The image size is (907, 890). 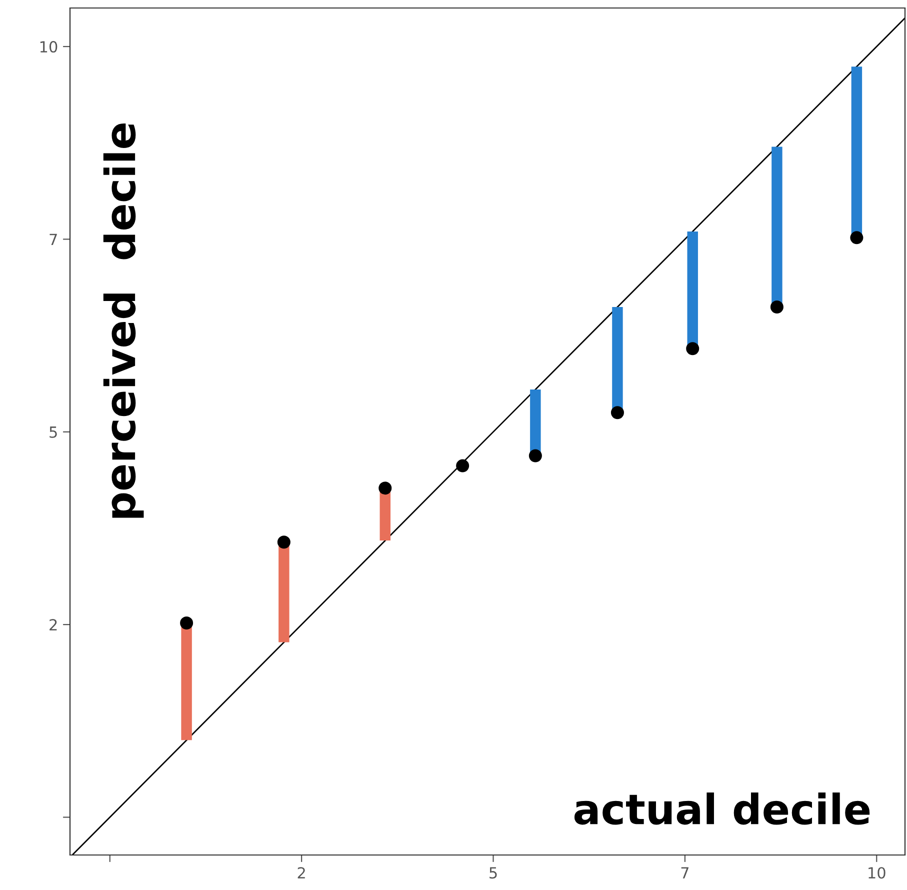 What do you see at coordinates (53, 432) in the screenshot?
I see `y-tick-label: 5` at bounding box center [53, 432].